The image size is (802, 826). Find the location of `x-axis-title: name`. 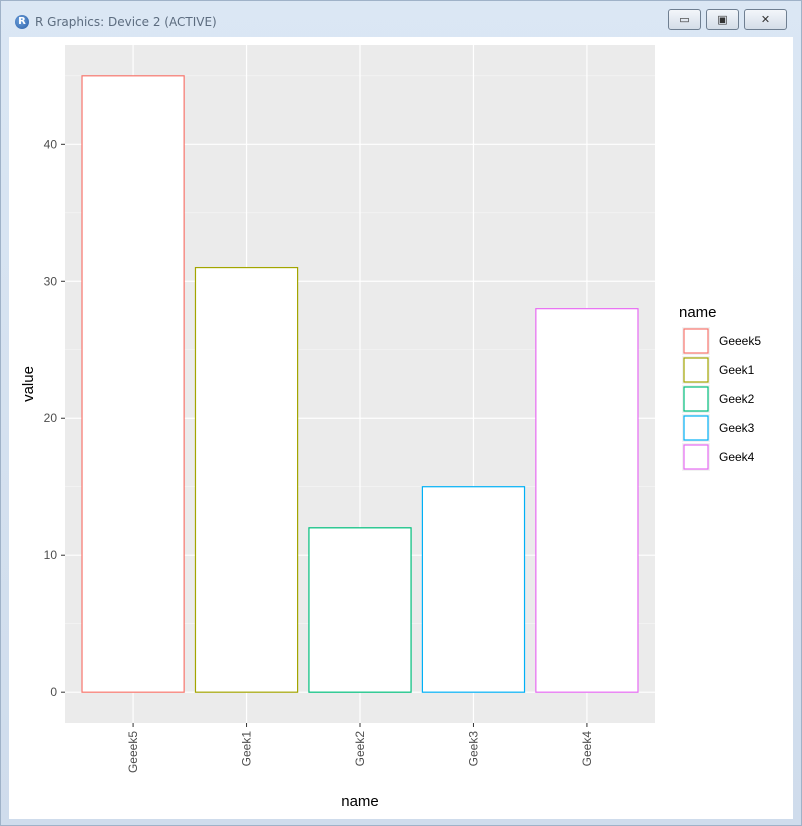

x-axis-title: name is located at coordinates (360, 801).